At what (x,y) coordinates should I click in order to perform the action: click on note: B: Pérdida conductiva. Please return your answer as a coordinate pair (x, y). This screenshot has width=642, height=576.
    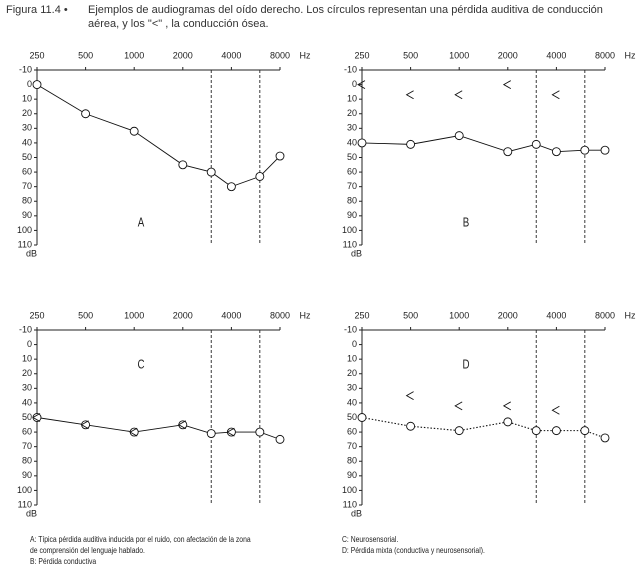
    Looking at the image, I should click on (63, 561).